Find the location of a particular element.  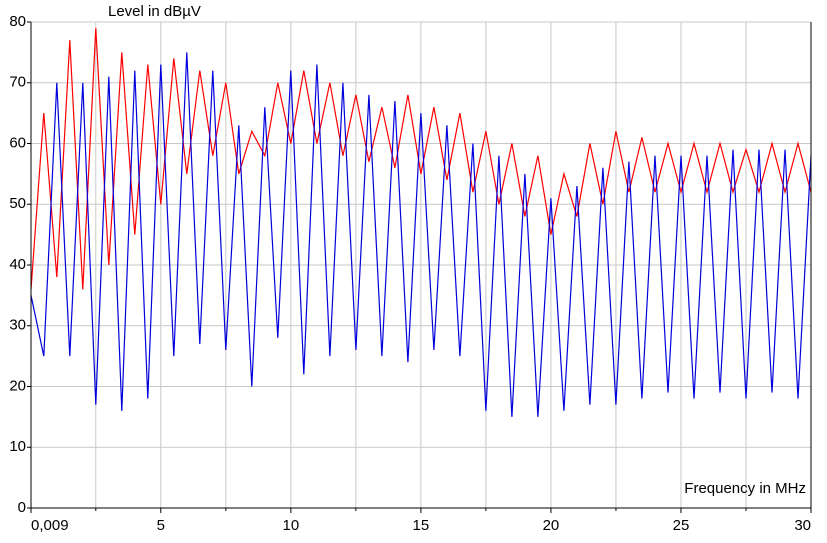

x-tick-label: 30 is located at coordinates (802, 525).